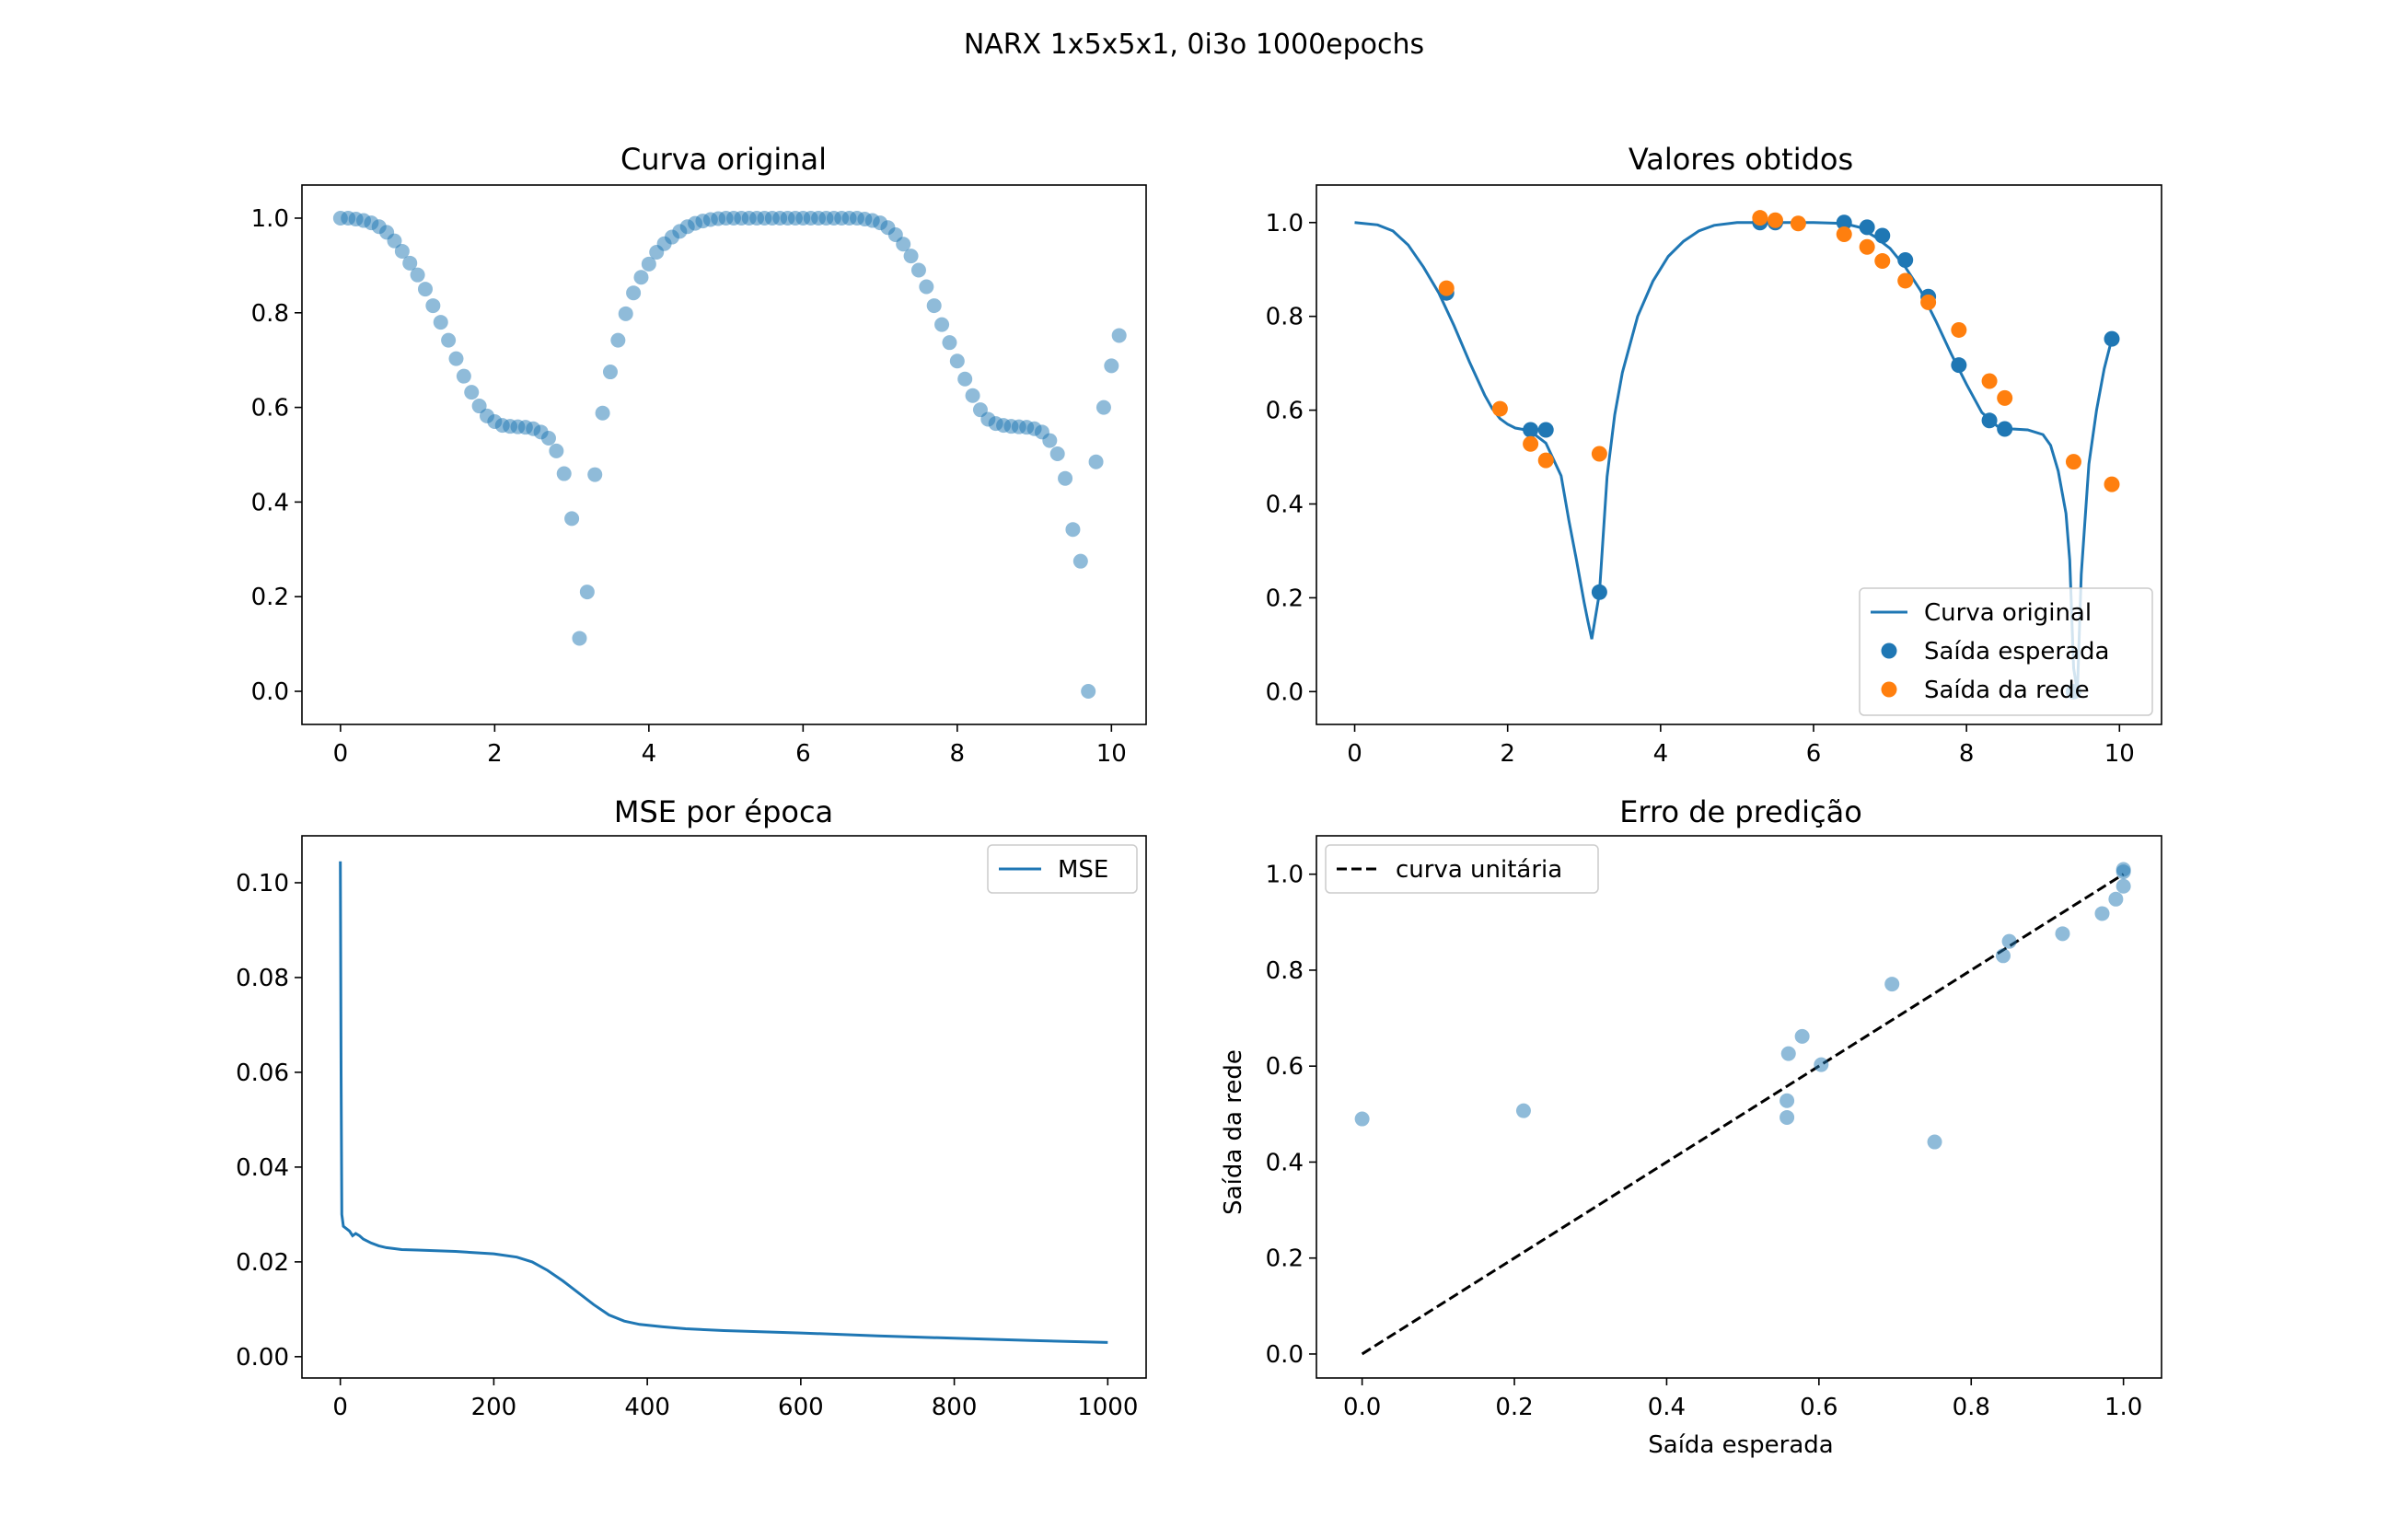 This screenshot has height=1540, width=2388. I want to click on chart-title: MSE por época, so click(723, 811).